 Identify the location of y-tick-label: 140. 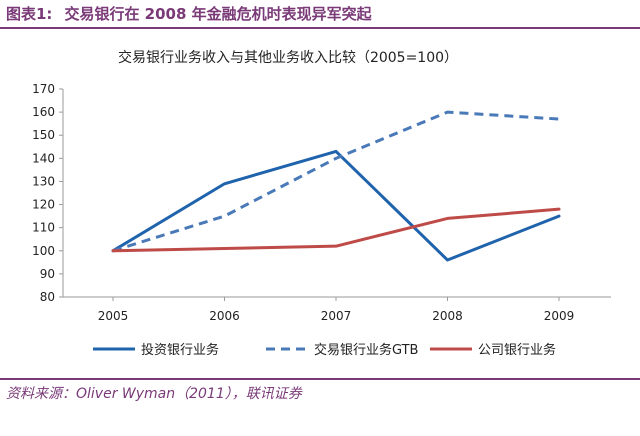
(43, 158).